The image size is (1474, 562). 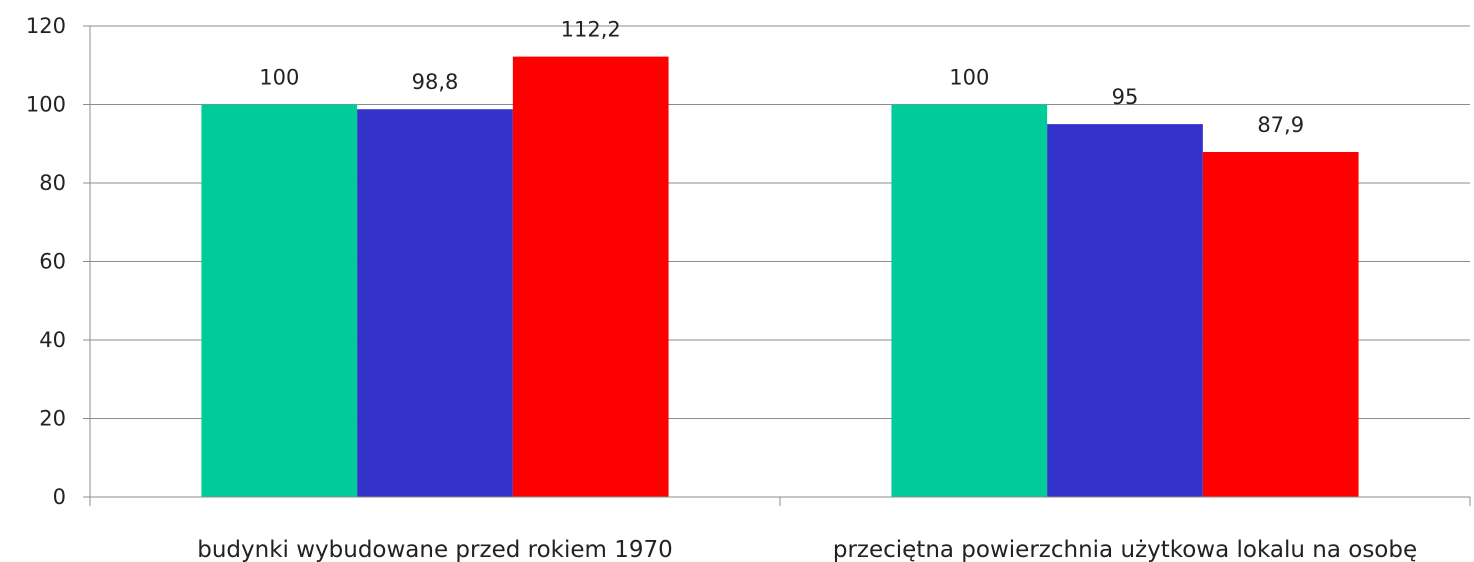 What do you see at coordinates (46, 105) in the screenshot?
I see `y-tick-label-100: 100` at bounding box center [46, 105].